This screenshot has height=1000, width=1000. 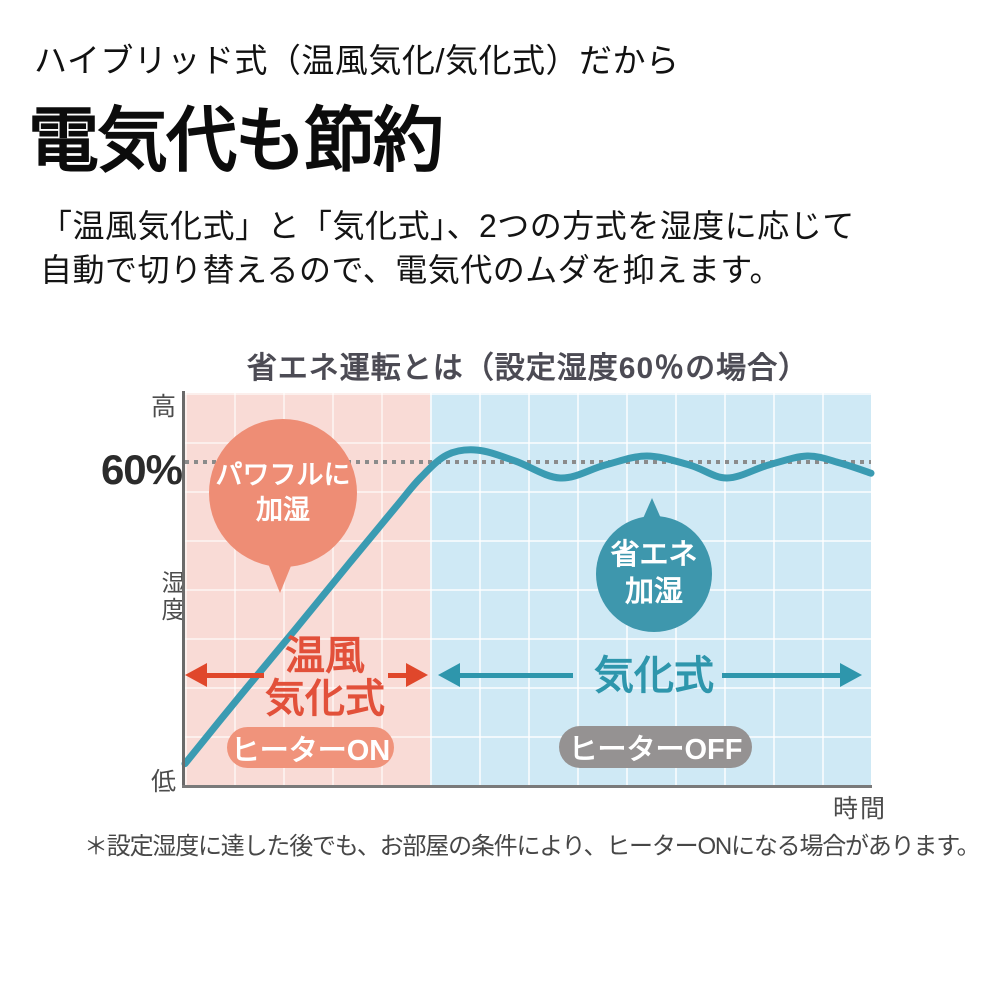 What do you see at coordinates (532, 846) in the screenshot?
I see `footnote: ＊設定湿度に達した後でも、お部屋の条件により、ヒーターONになる場合があります。` at bounding box center [532, 846].